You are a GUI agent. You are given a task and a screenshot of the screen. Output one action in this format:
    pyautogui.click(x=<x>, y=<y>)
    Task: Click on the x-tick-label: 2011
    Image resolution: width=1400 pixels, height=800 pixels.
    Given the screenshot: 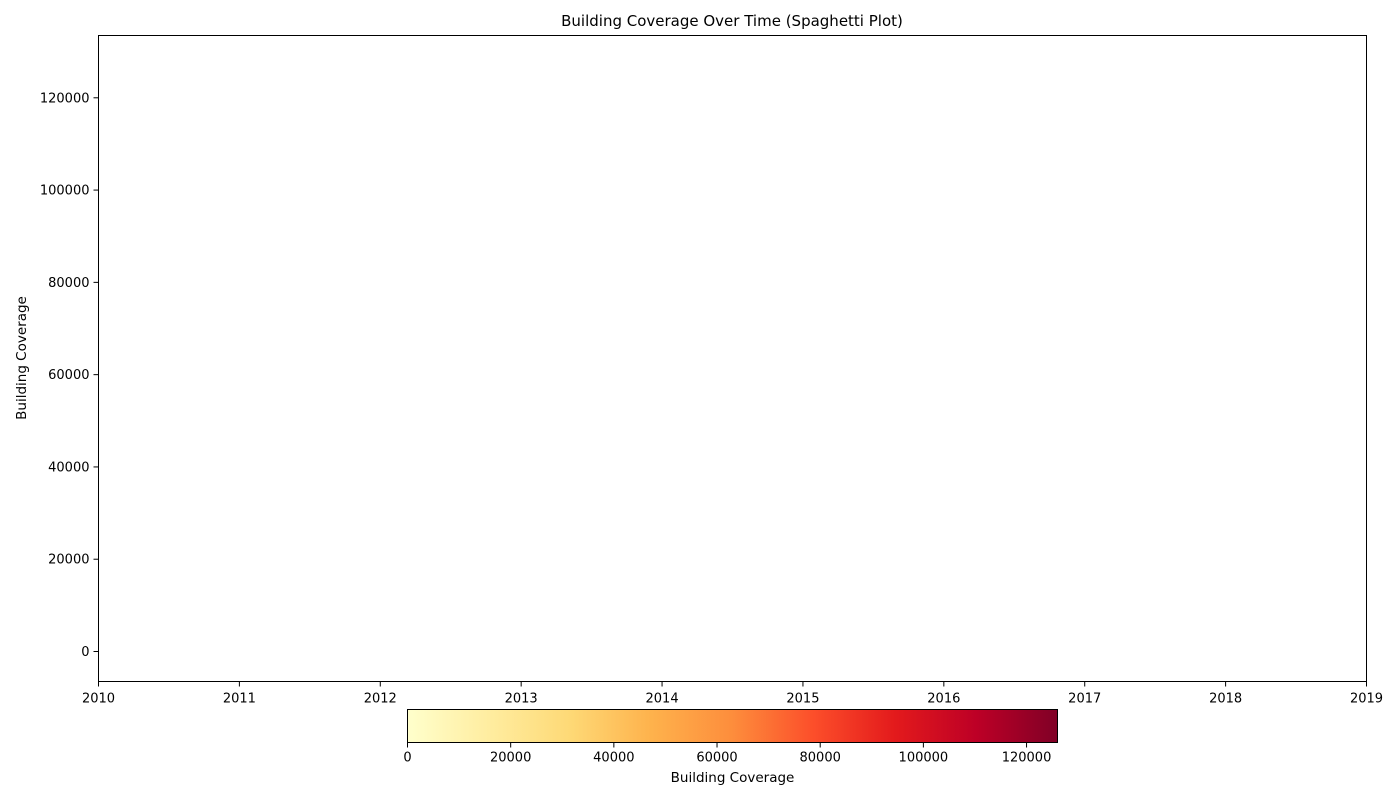 What is the action you would take?
    pyautogui.click(x=239, y=699)
    